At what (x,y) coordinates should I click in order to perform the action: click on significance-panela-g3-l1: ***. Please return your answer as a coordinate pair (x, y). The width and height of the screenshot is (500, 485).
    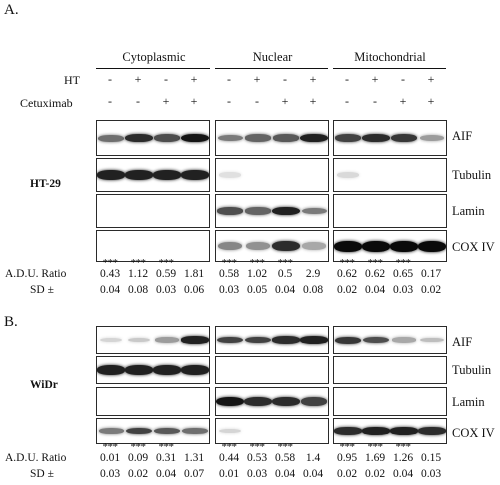
    Looking at the image, I should click on (347, 263).